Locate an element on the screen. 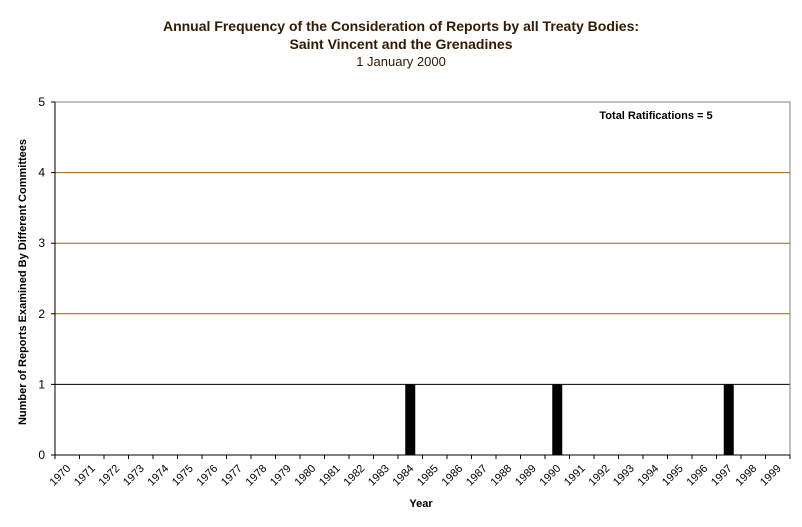  y-tick-label-3: 3 is located at coordinates (41, 243).